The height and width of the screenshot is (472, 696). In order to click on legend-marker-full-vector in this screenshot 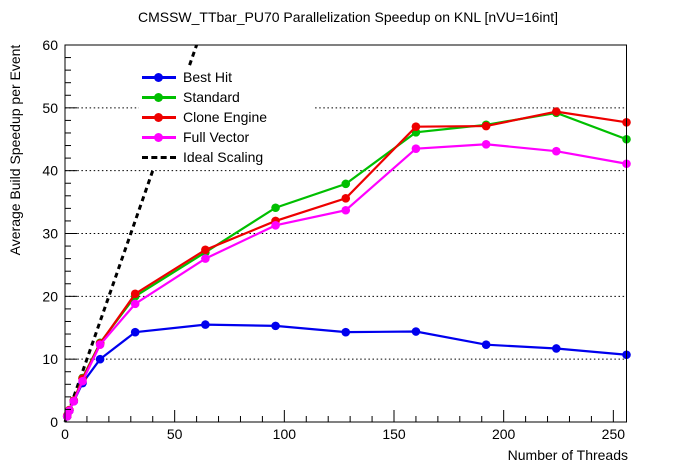, I will do `click(159, 137)`.